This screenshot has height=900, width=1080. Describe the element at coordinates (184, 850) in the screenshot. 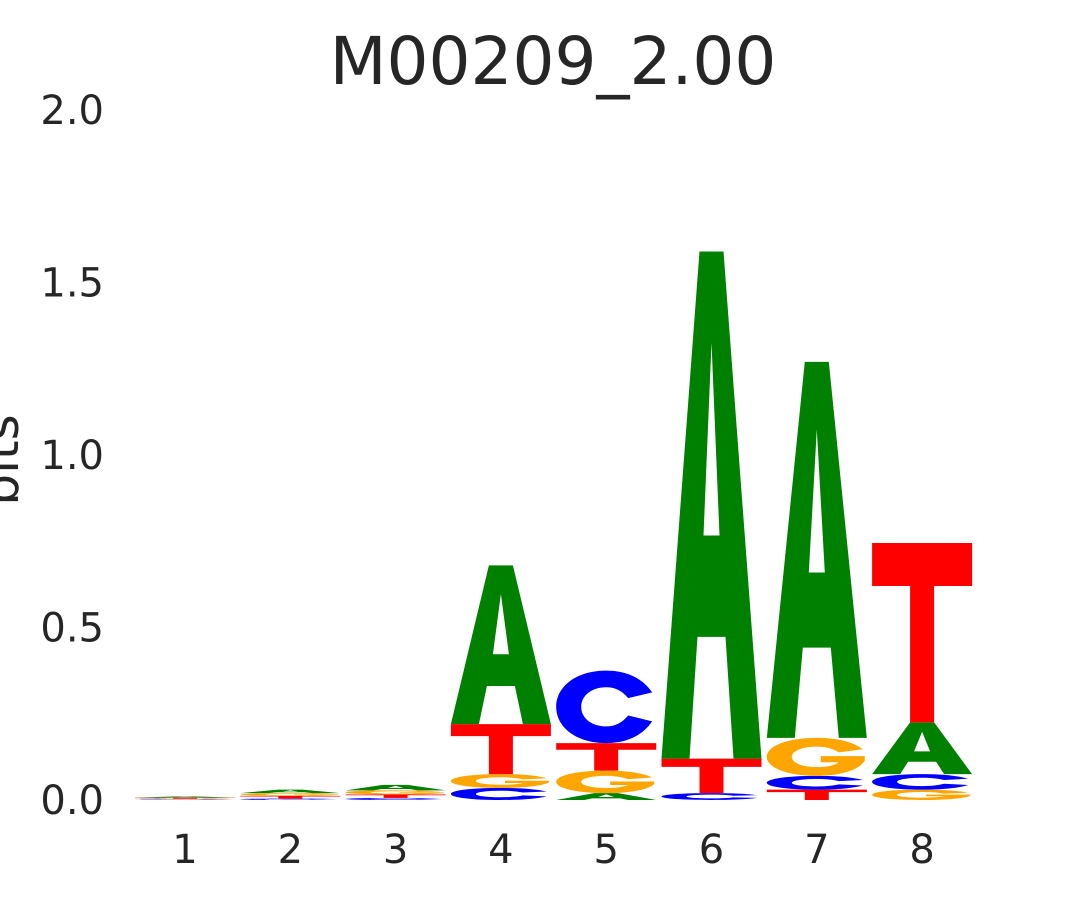

I see `x-tick-label: 1` at that location.